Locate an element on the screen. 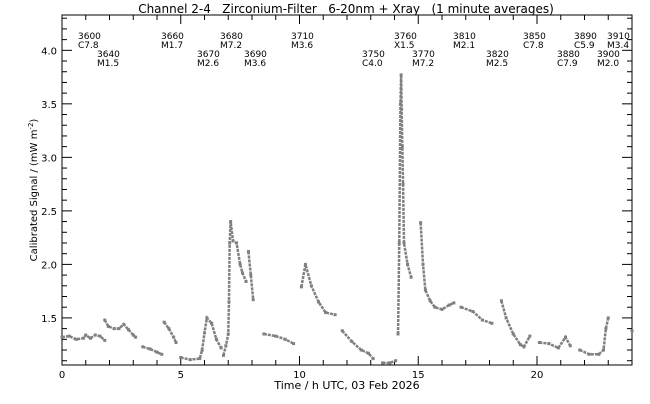 The height and width of the screenshot is (404, 650). flare-id: 3660 is located at coordinates (172, 37).